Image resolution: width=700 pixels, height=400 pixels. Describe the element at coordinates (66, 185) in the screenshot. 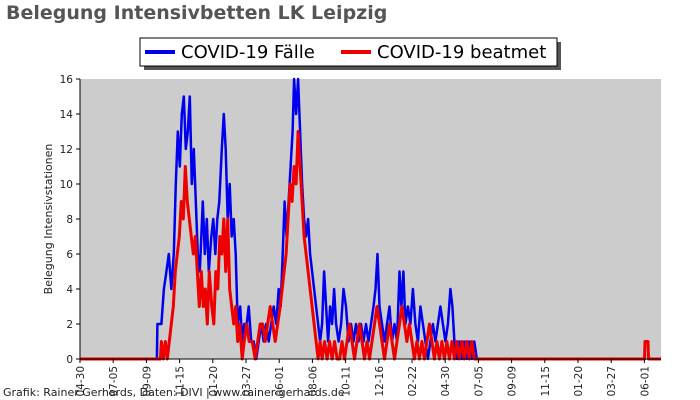

I see `y-tick-label: 10` at that location.